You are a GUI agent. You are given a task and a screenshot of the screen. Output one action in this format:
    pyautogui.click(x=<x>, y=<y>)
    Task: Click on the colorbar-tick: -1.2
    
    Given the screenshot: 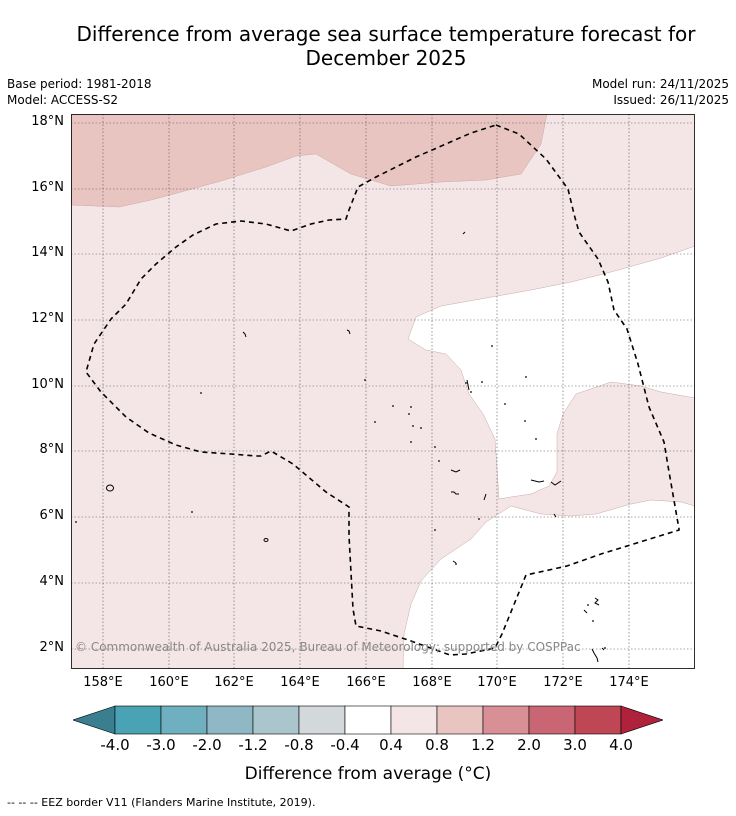 What is the action you would take?
    pyautogui.click(x=253, y=745)
    